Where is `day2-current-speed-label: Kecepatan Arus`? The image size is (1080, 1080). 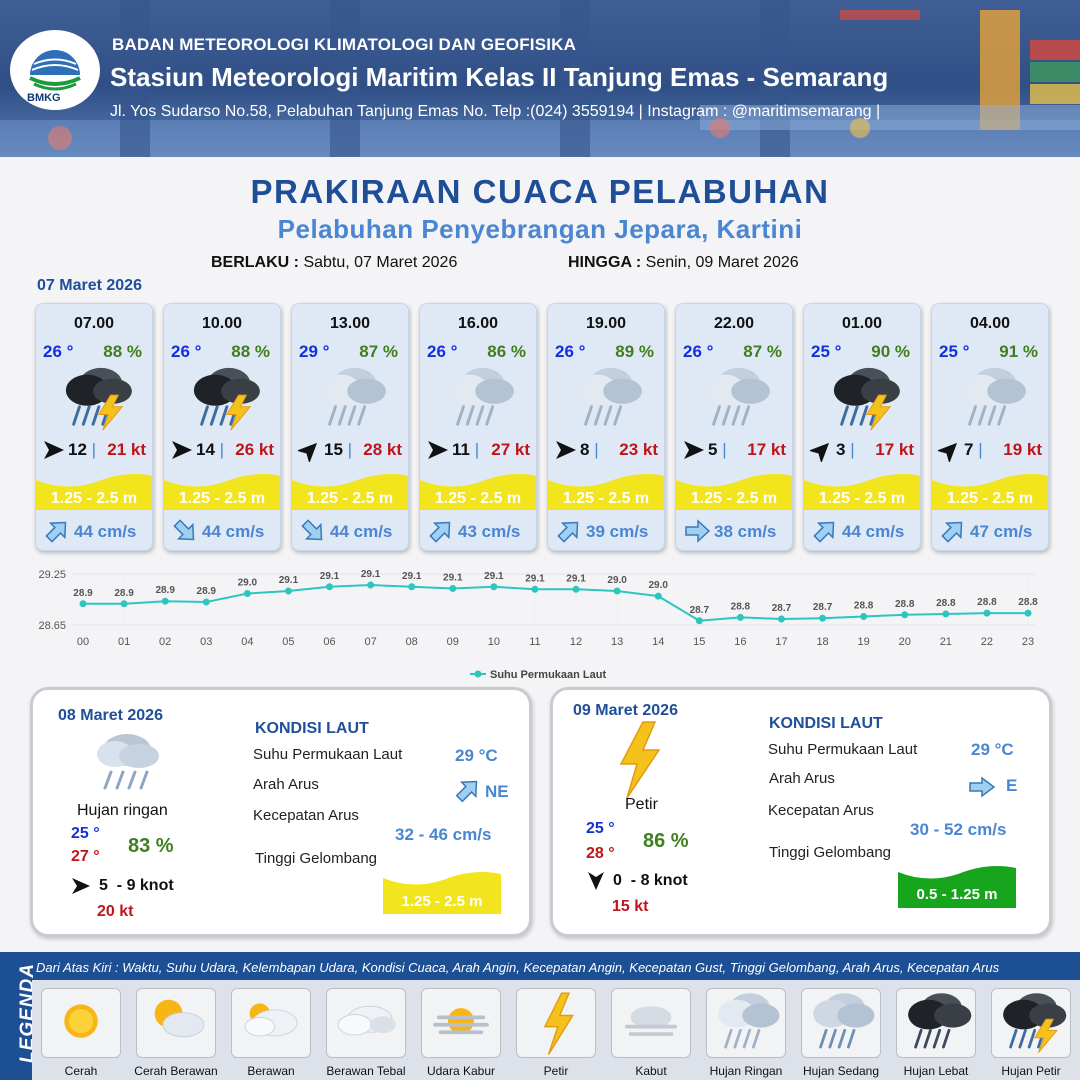
day2-current-speed-label: Kecepatan Arus is located at coordinates (306, 815).